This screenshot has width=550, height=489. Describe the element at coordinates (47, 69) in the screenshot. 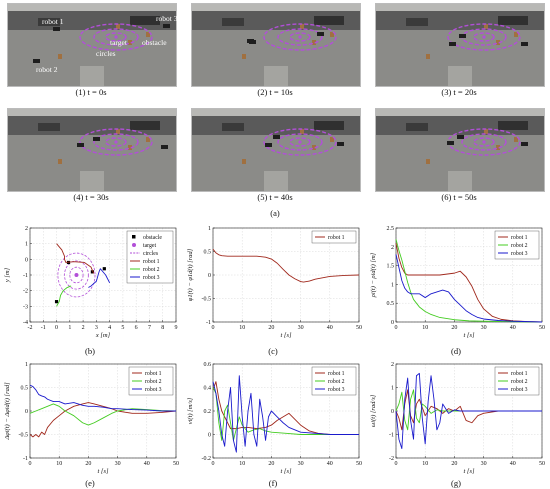

I see `annotation-robot-2: robot 2` at that location.